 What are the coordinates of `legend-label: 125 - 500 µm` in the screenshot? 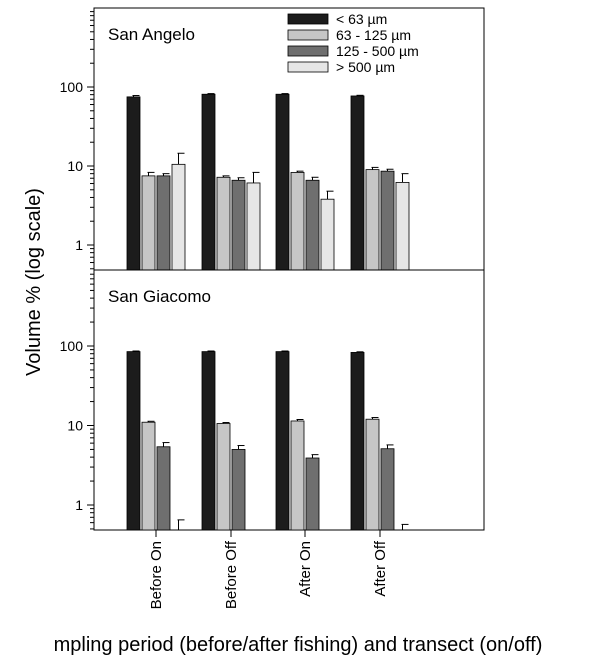 It's located at (377, 51).